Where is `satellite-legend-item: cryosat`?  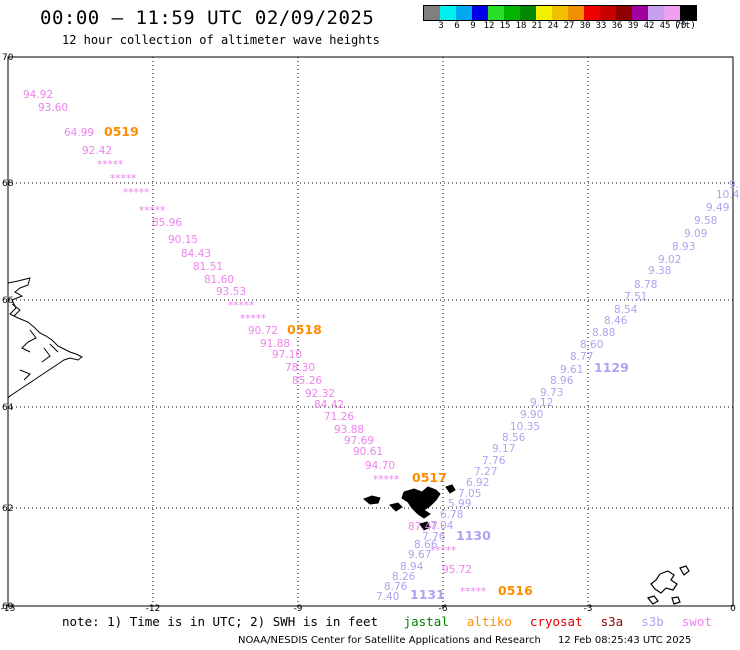
satellite-legend-item: cryosat is located at coordinates (556, 621).